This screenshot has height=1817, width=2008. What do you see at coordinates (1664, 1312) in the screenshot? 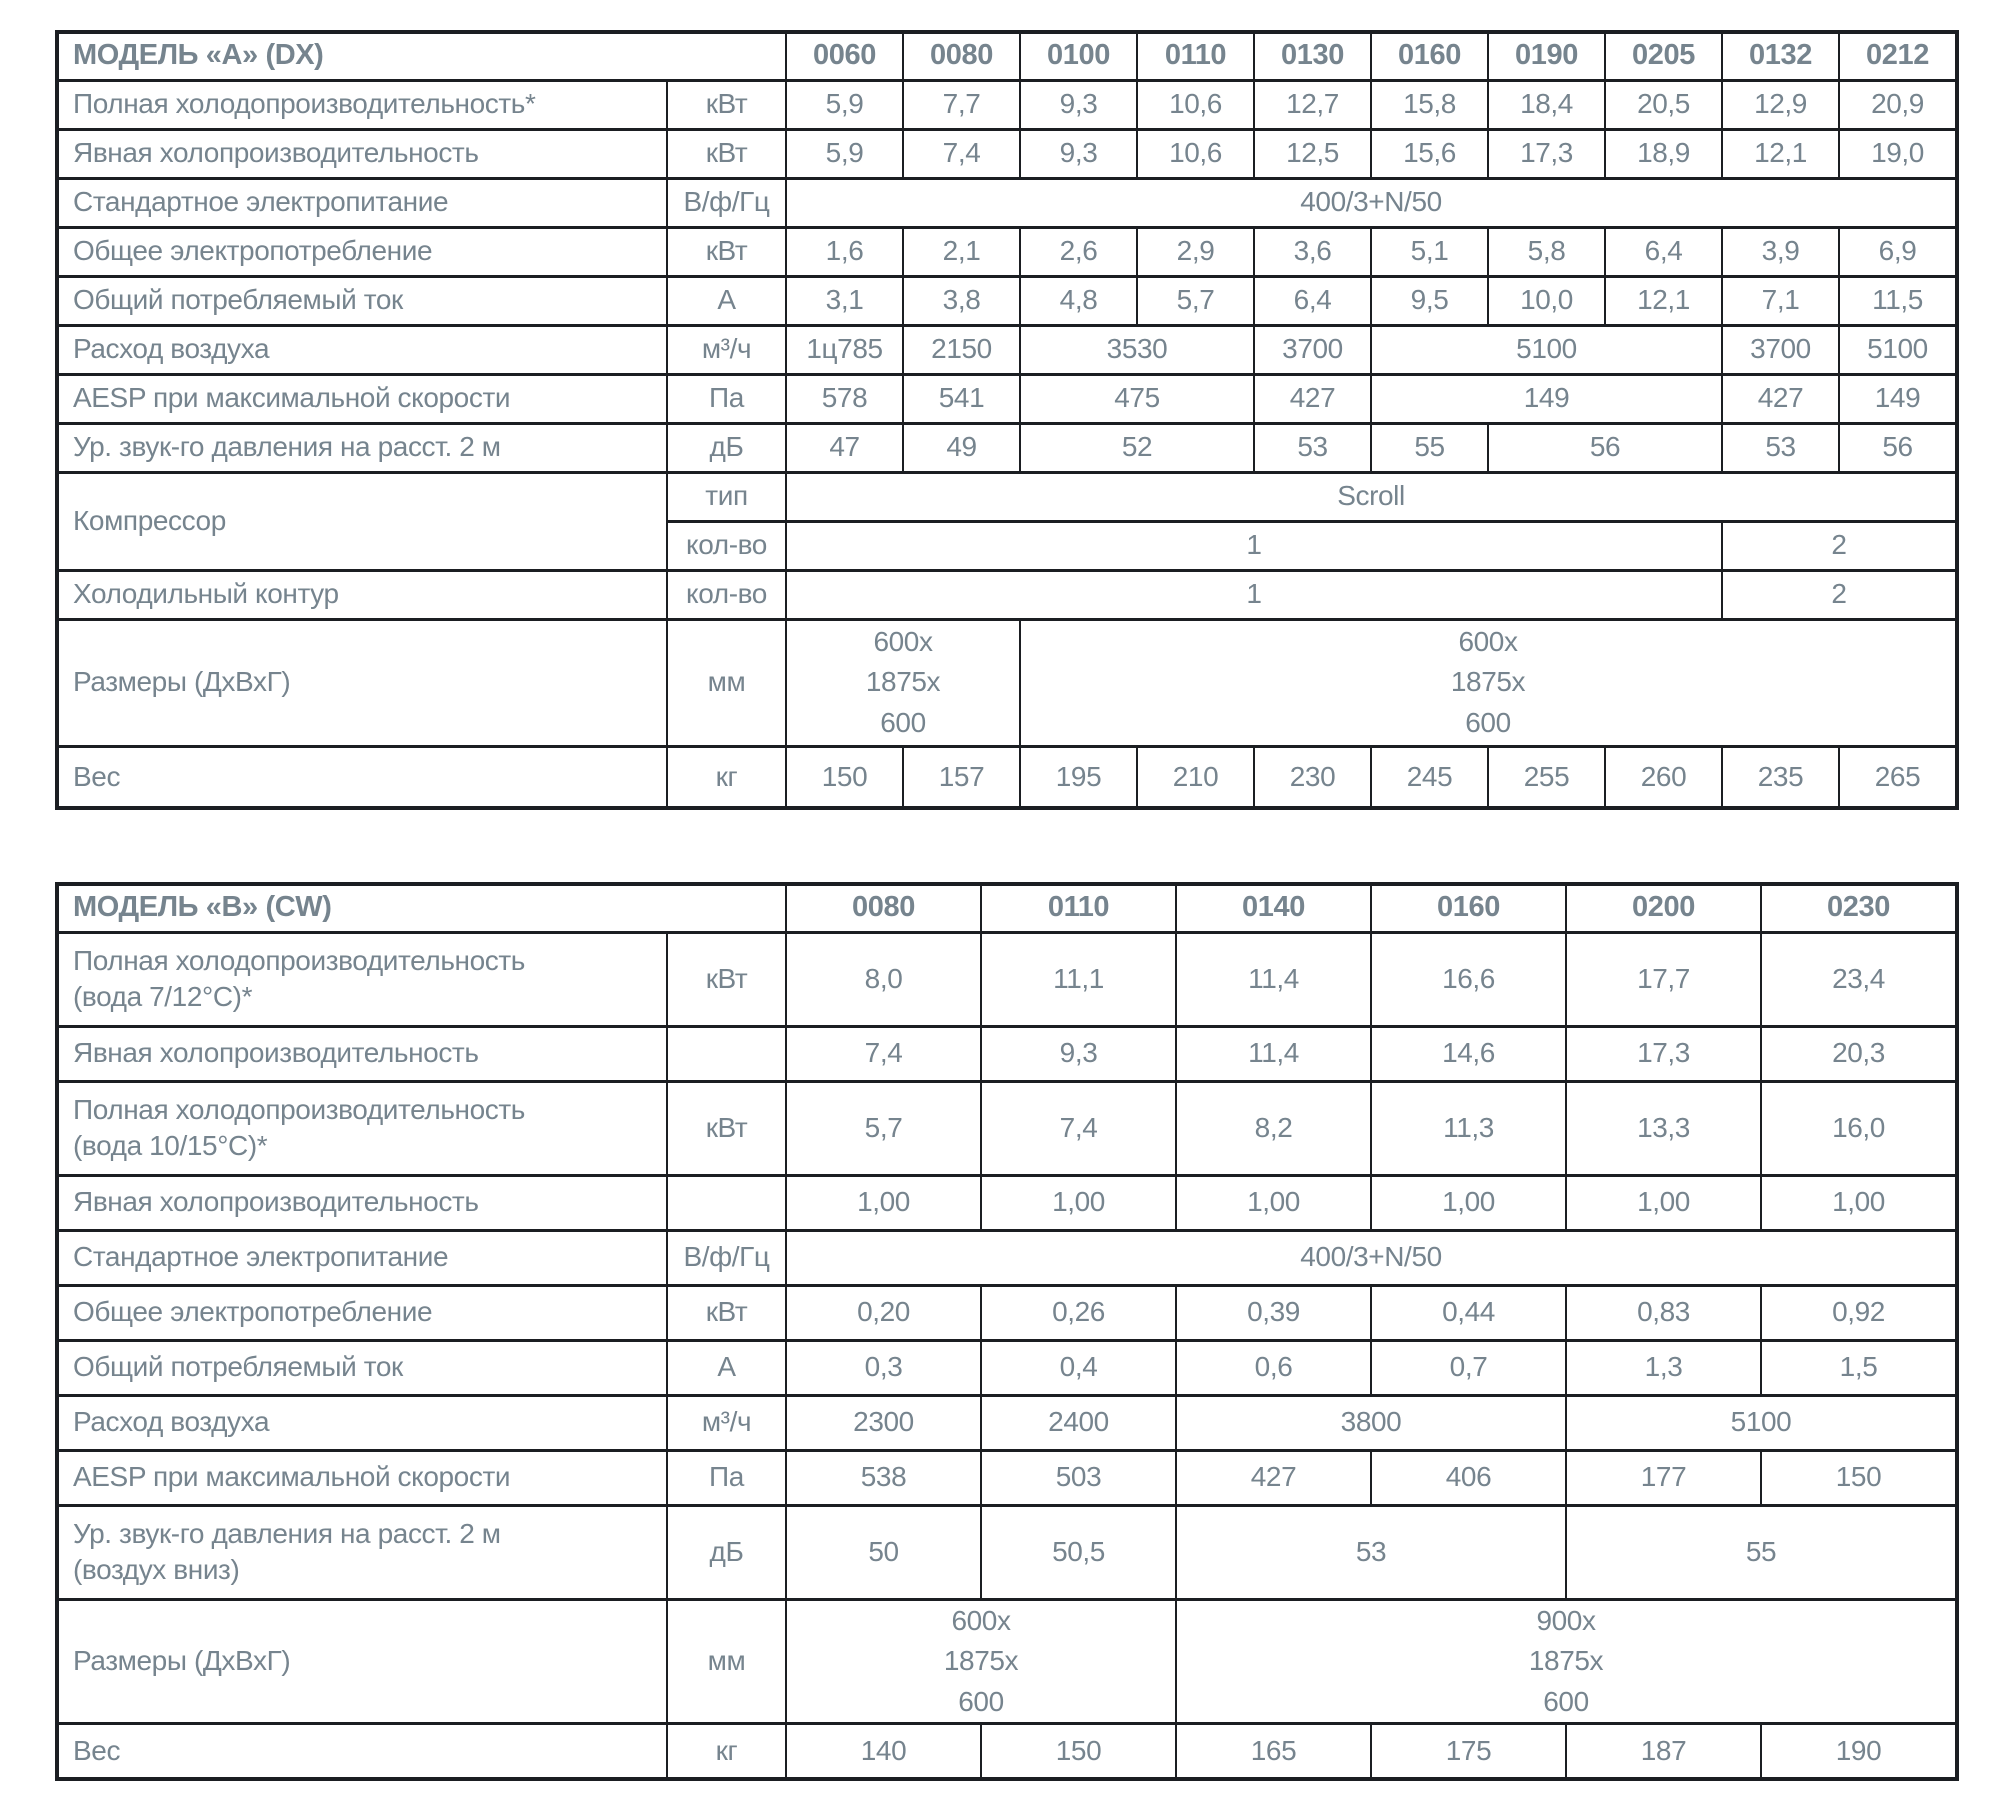
I see `value-cell: 0,83` at bounding box center [1664, 1312].